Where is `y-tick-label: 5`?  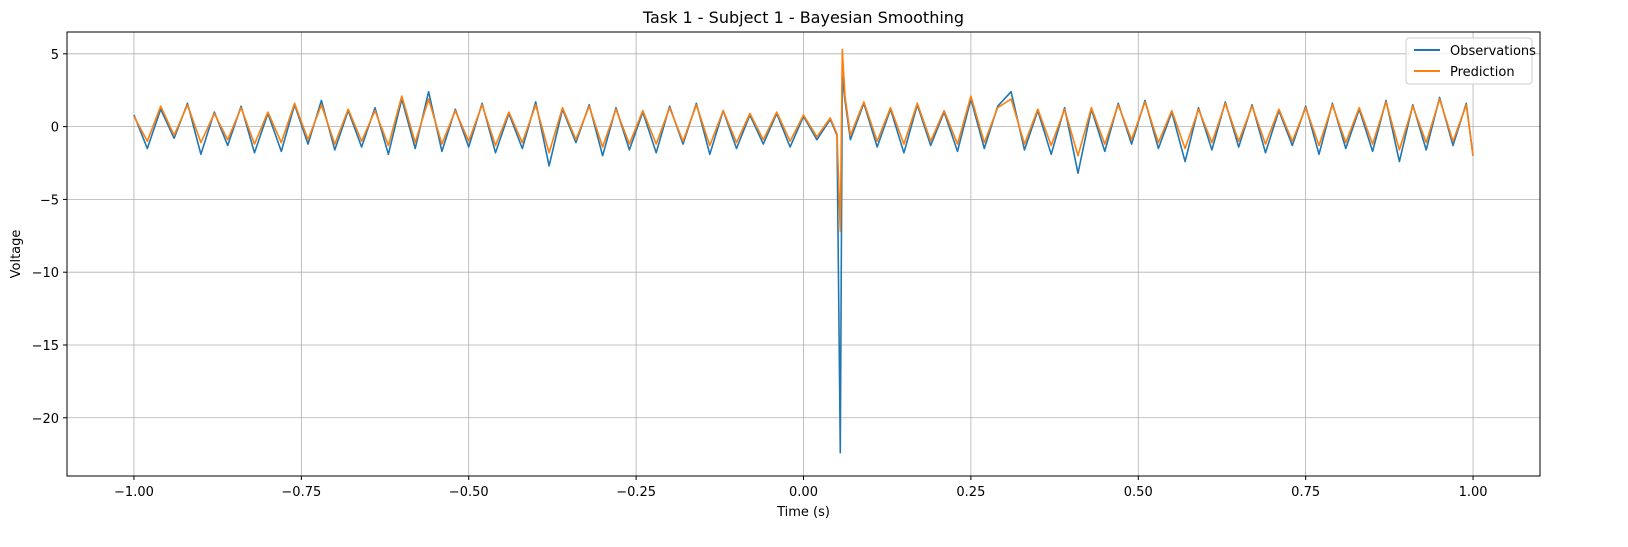 y-tick-label: 5 is located at coordinates (55, 55).